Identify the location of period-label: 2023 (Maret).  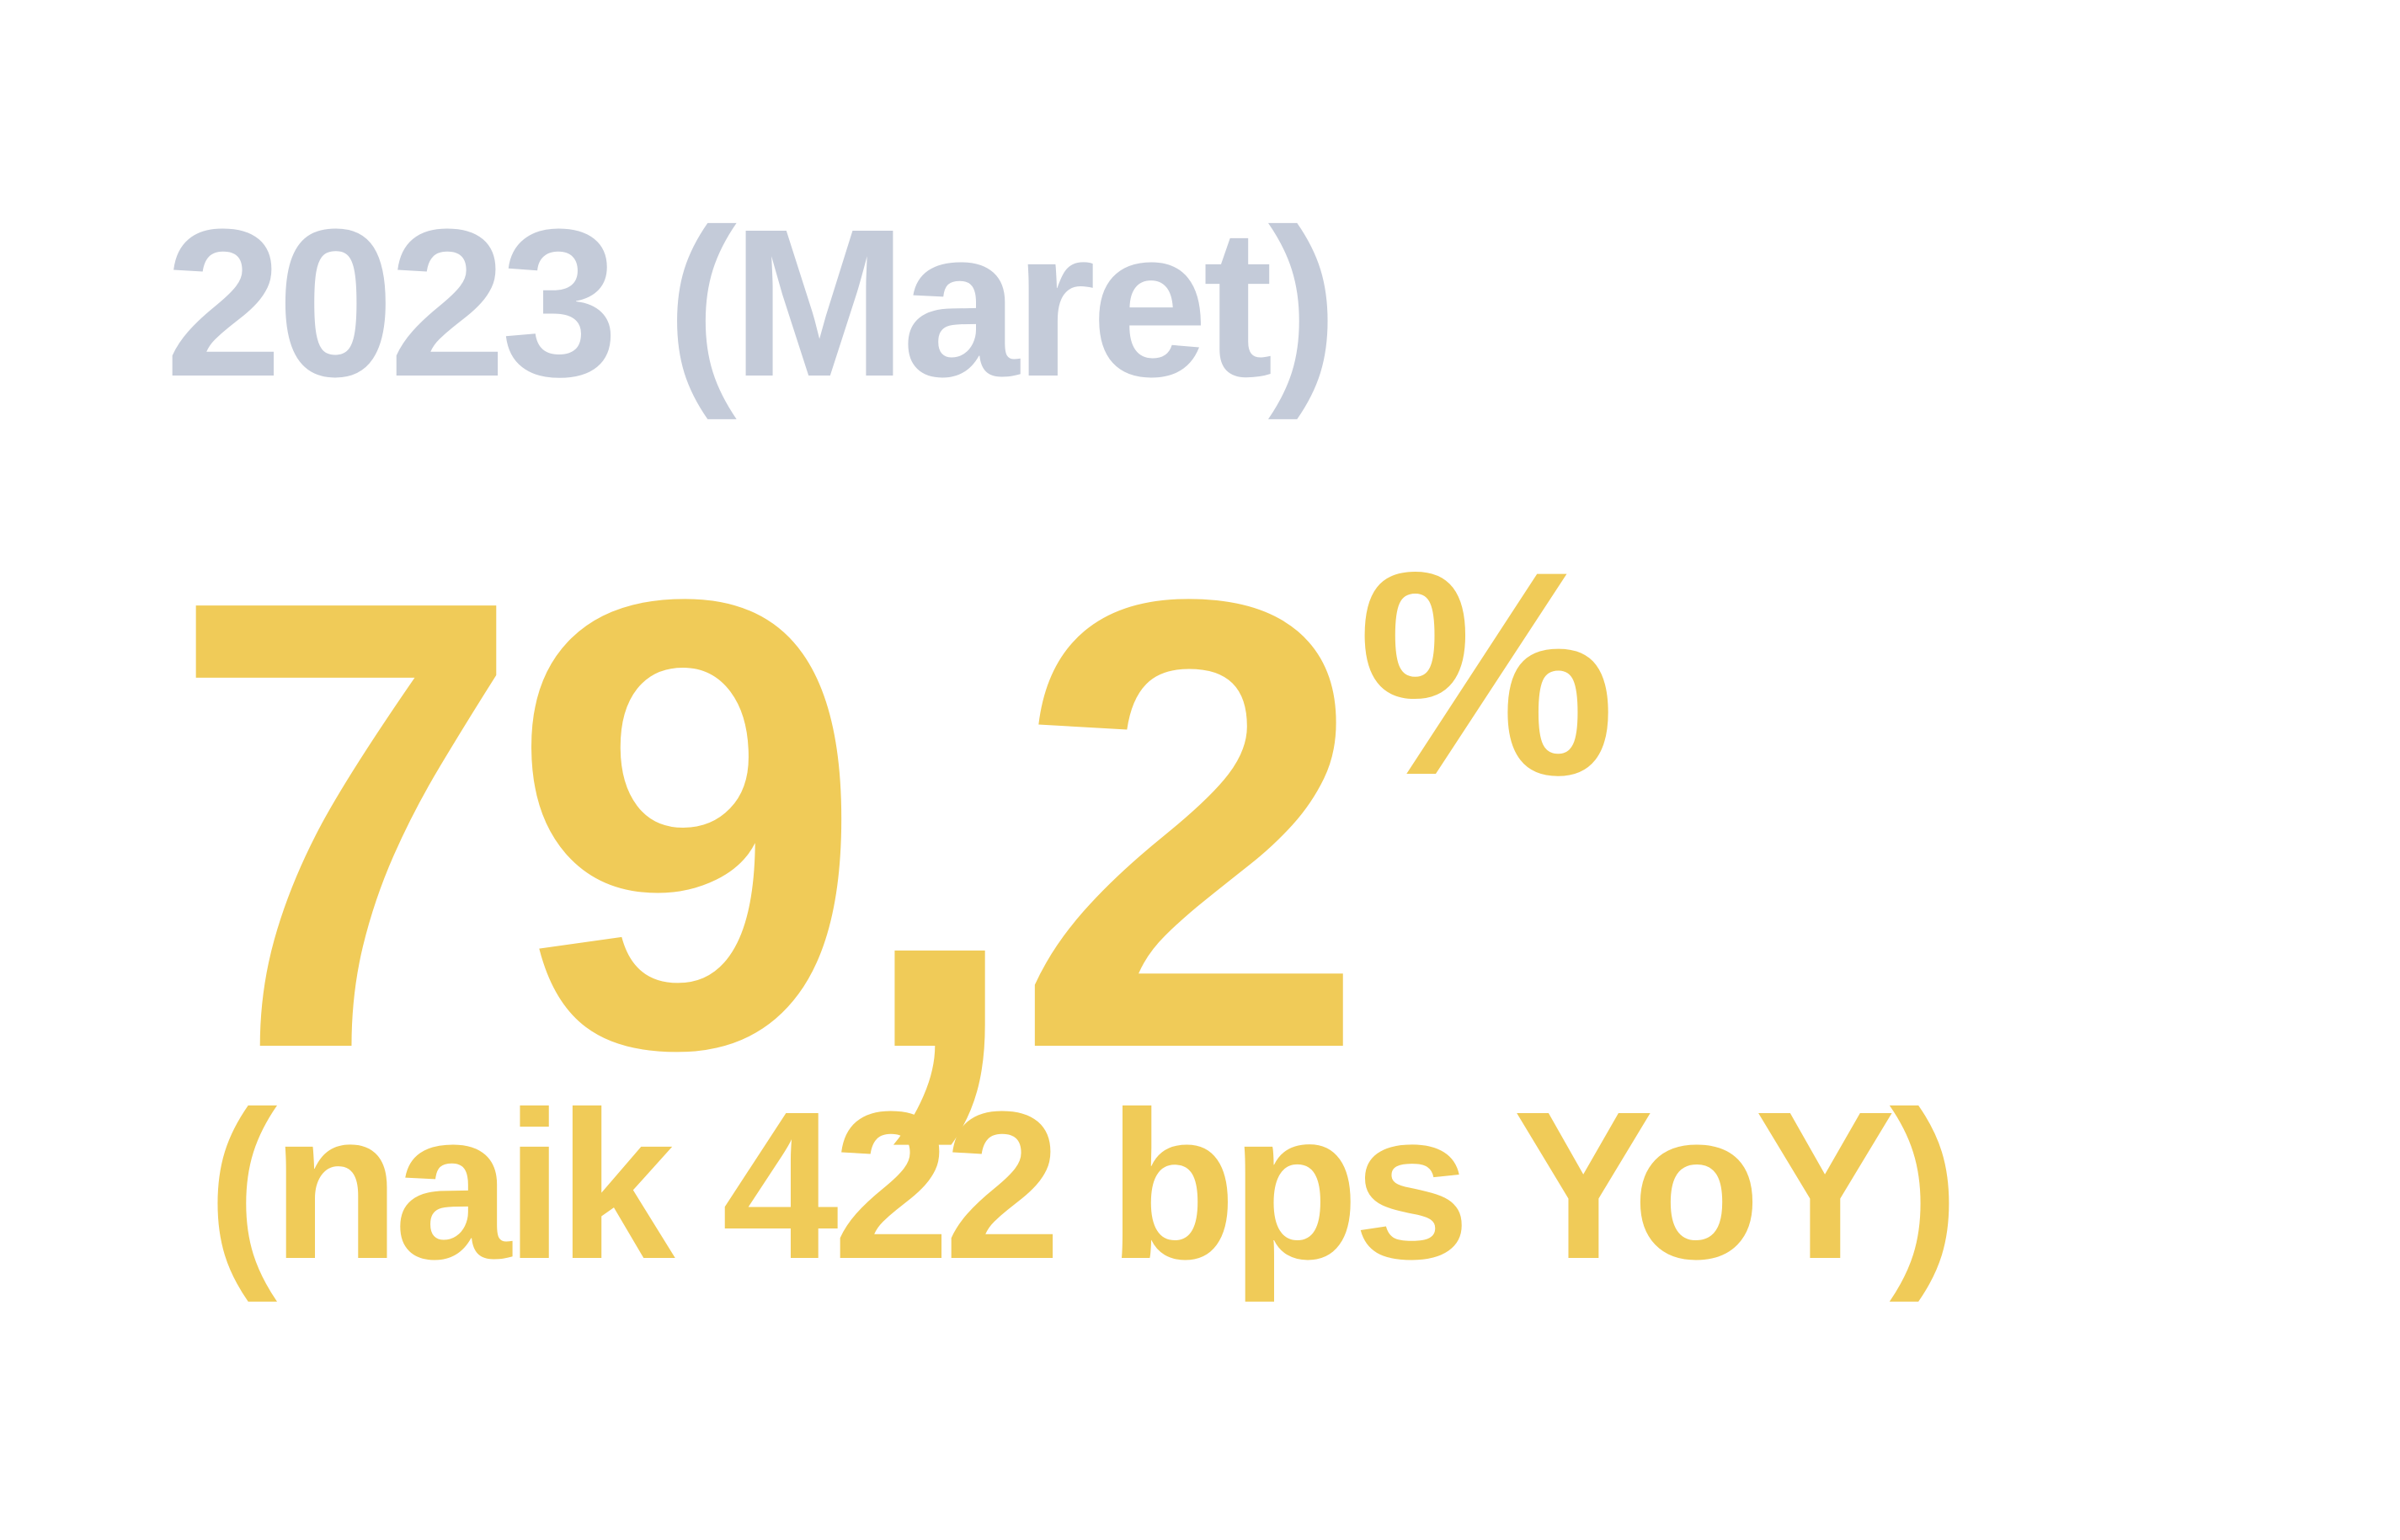
(751, 302).